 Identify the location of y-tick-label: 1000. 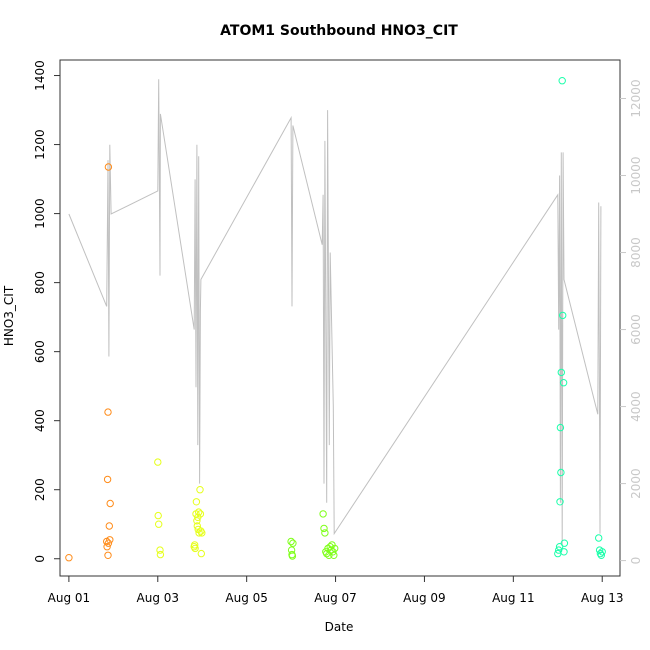
(40, 213).